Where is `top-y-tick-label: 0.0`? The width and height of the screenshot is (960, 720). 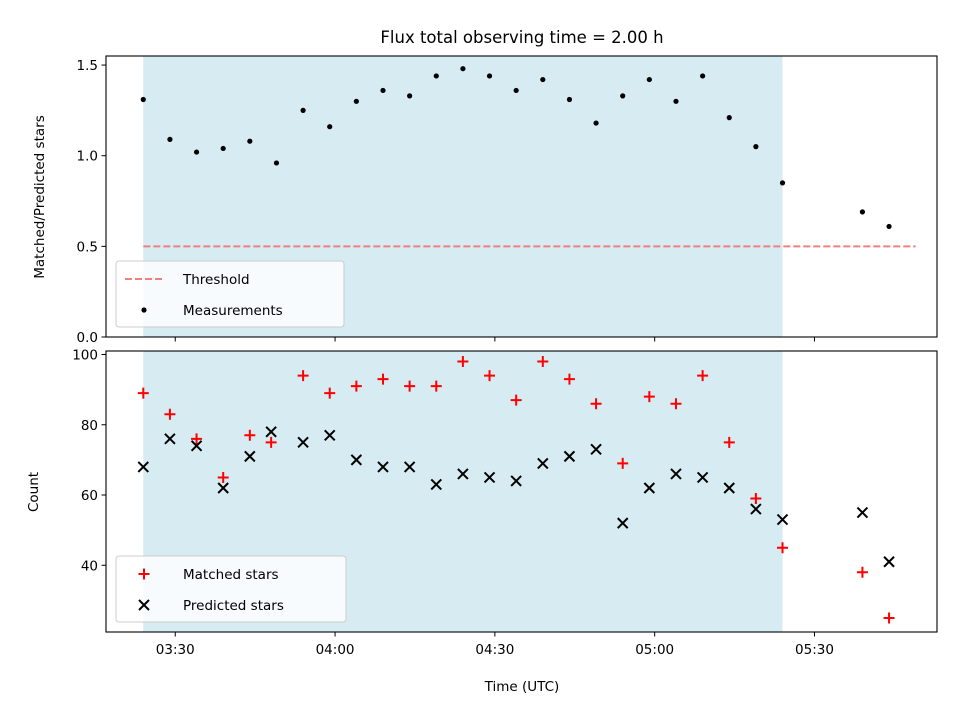
top-y-tick-label: 0.0 is located at coordinates (87, 338).